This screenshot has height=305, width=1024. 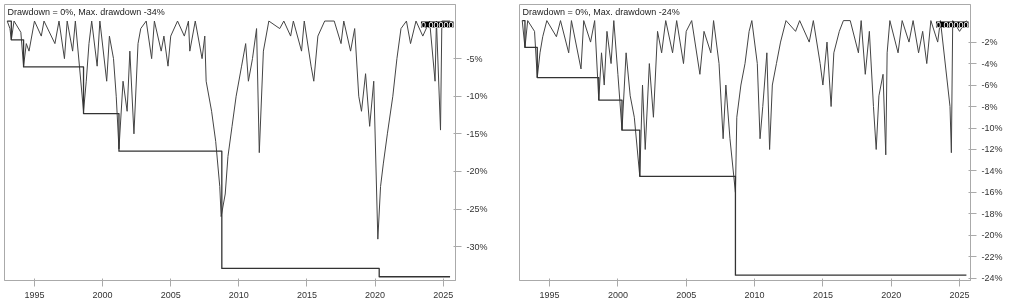 What do you see at coordinates (989, 85) in the screenshot?
I see `y-tick-label: -6%` at bounding box center [989, 85].